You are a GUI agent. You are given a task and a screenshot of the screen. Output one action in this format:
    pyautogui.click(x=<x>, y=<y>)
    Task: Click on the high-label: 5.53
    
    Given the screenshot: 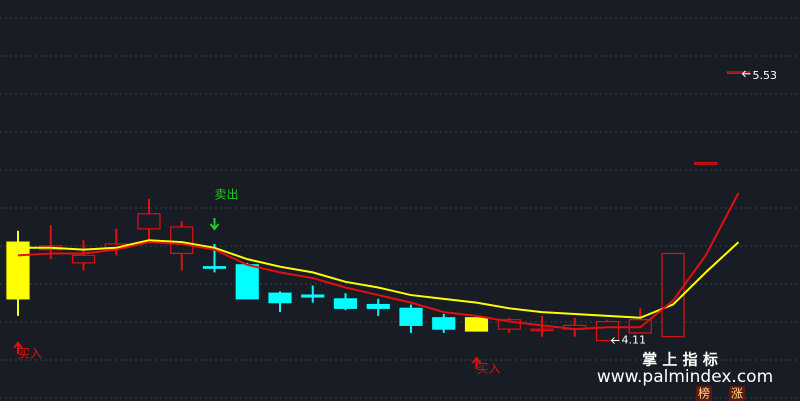 What is the action you would take?
    pyautogui.click(x=765, y=75)
    